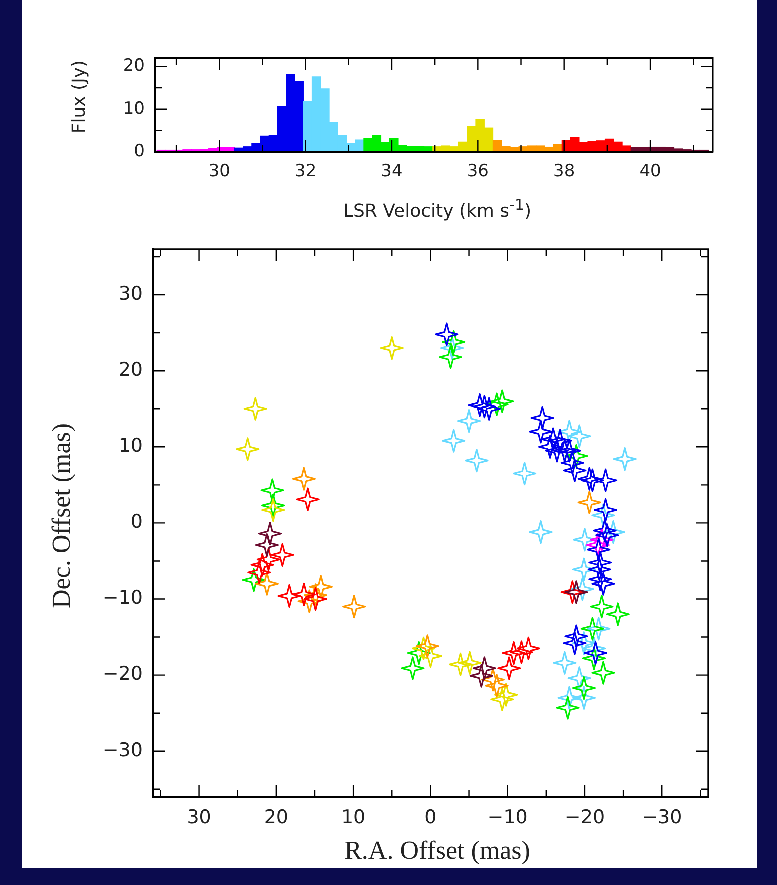  Describe the element at coordinates (122, 674) in the screenshot. I see `y-tick-label: −20` at that location.